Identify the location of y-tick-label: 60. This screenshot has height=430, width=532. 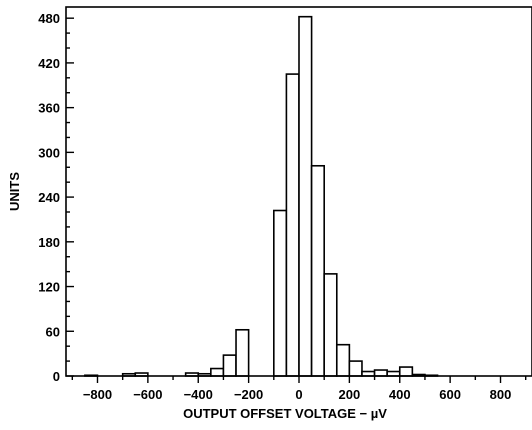
(53, 331).